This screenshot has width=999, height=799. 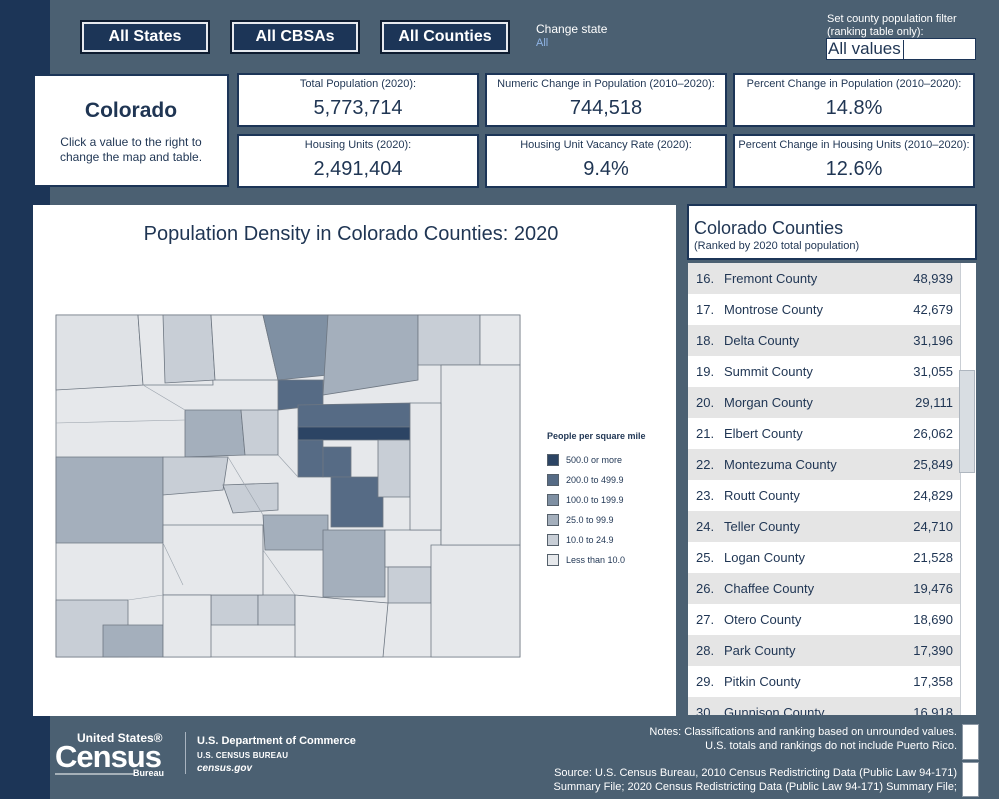 I want to click on table-row: 28. Park County 17,390, so click(x=824, y=650).